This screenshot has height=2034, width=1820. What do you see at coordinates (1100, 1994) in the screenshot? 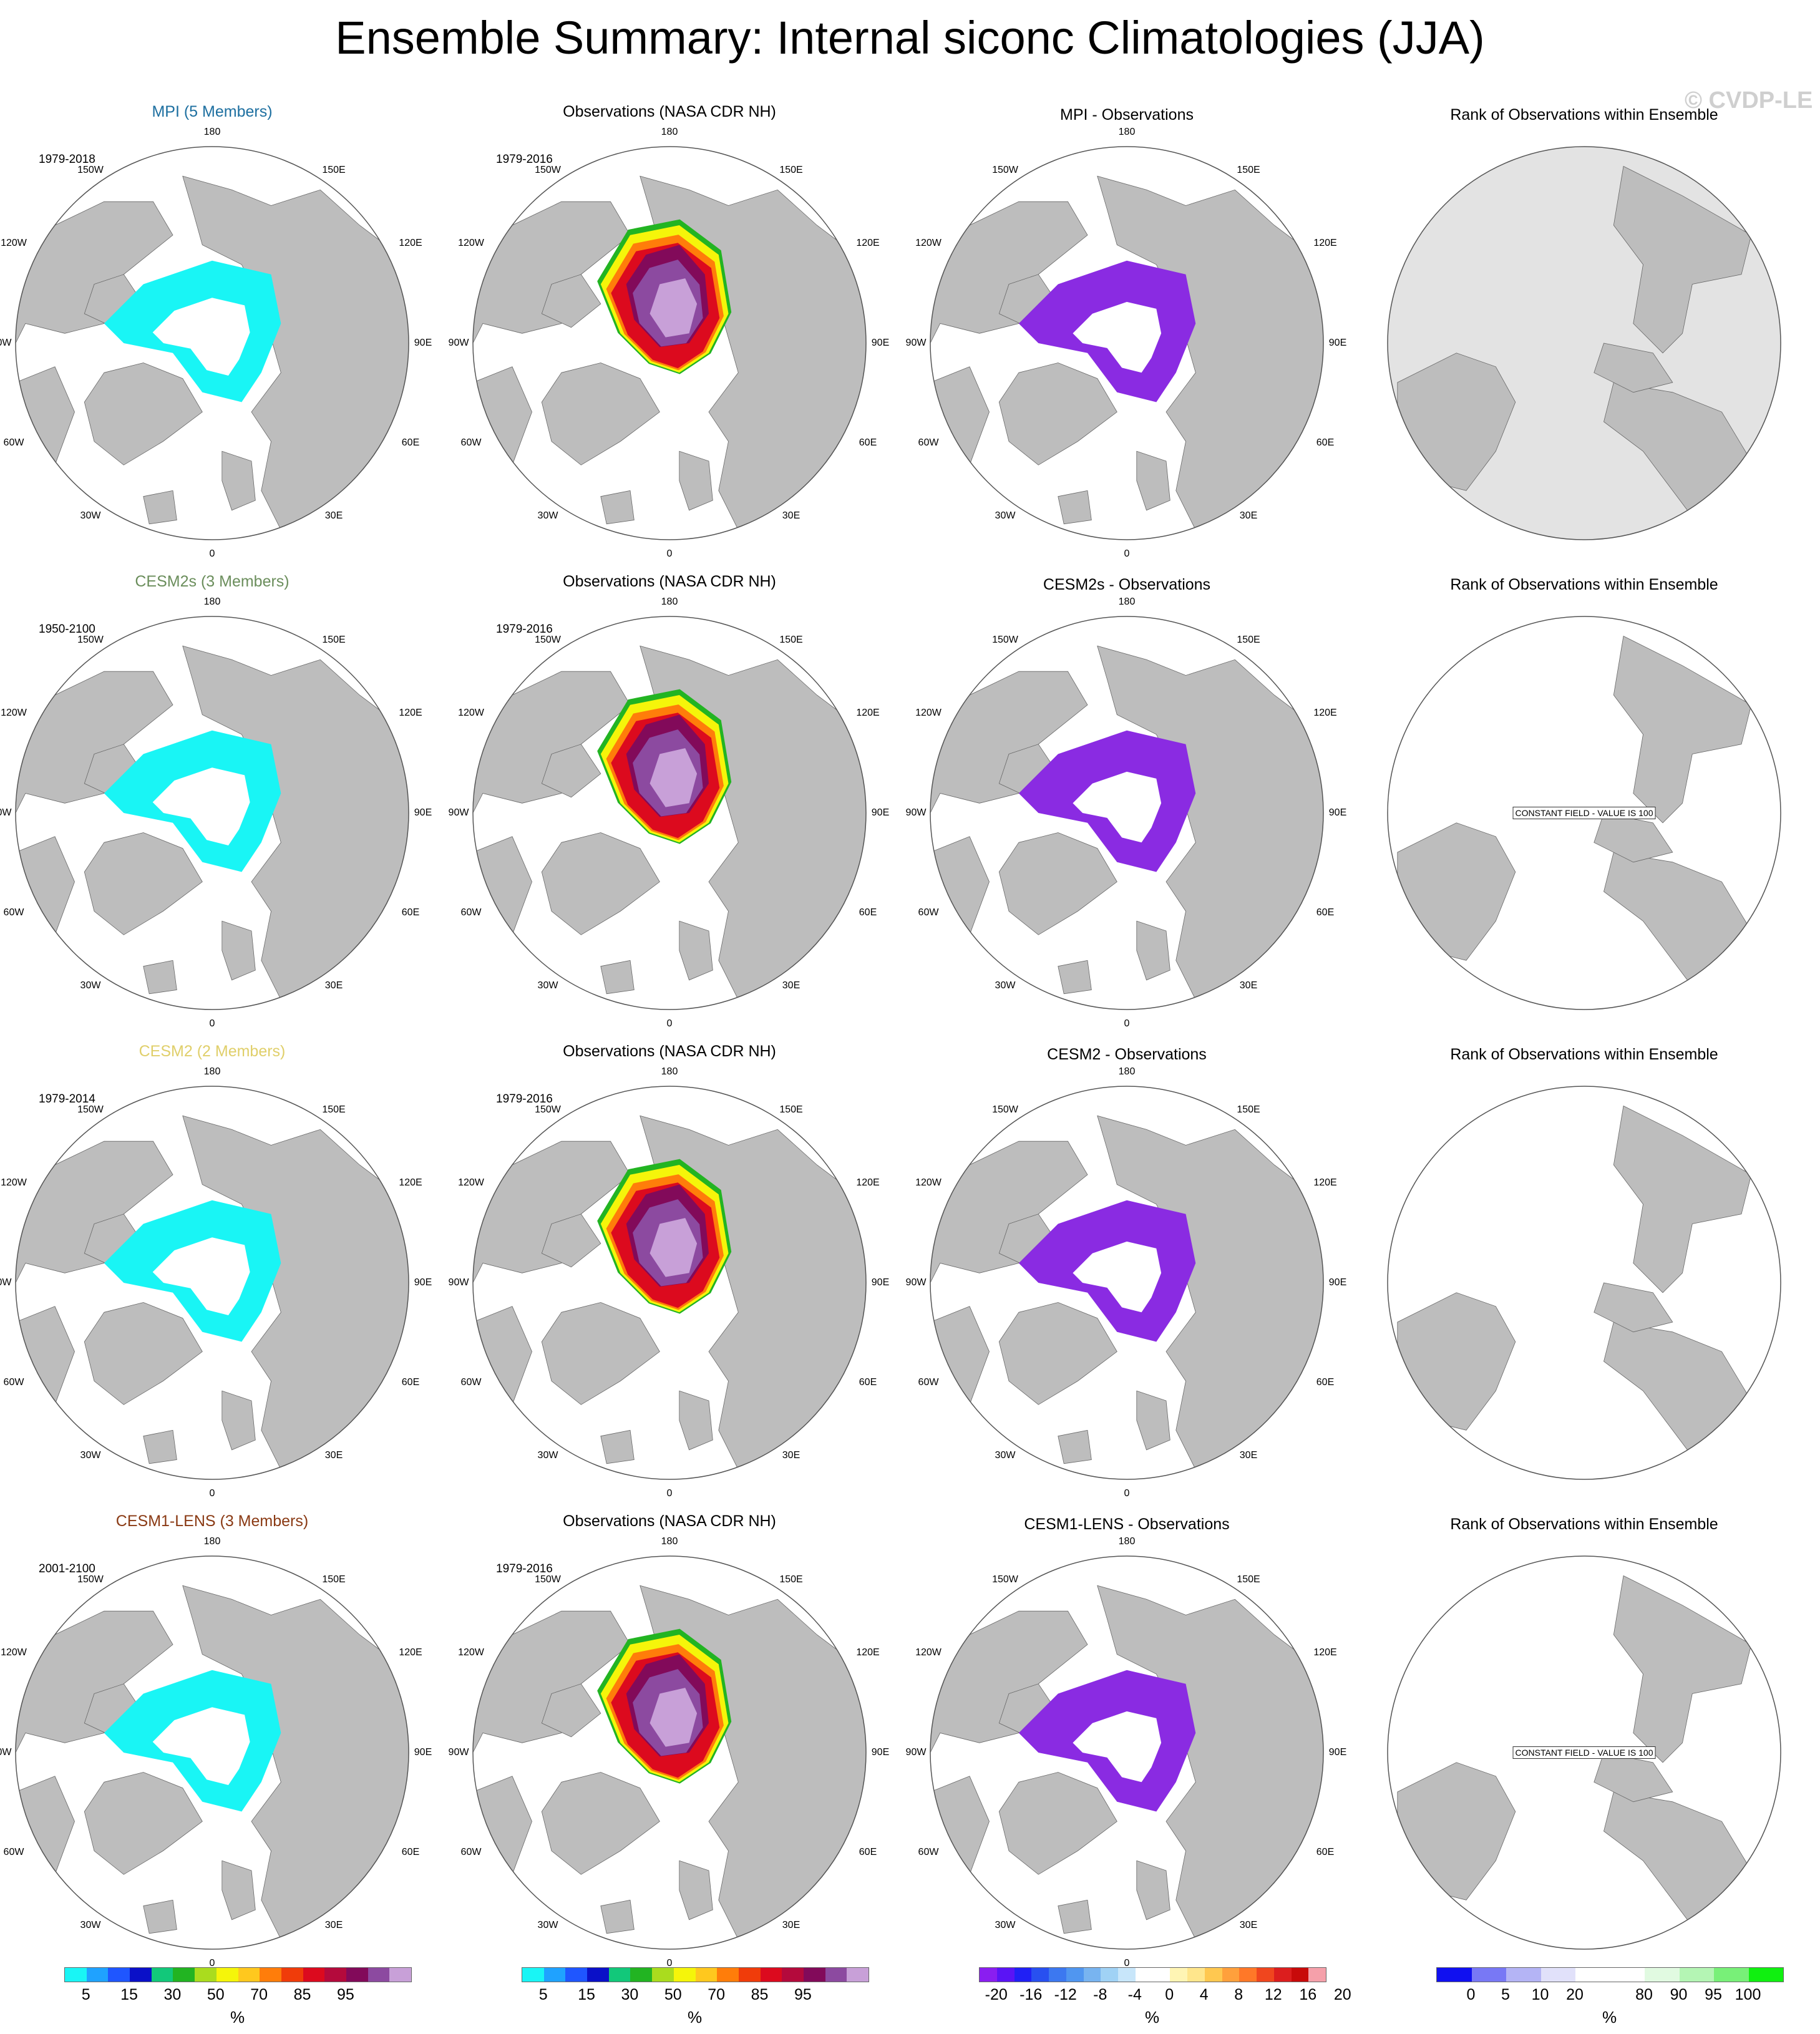
I see `colorbar-tick-label: -8` at bounding box center [1100, 1994].